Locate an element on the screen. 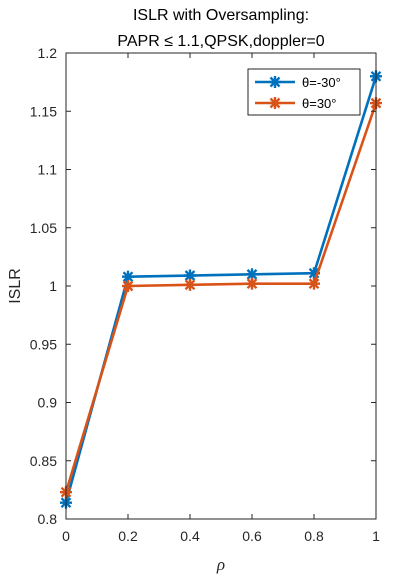 This screenshot has width=415, height=581. legend-items: θ=-30° θ=30° is located at coordinates (298, 93).